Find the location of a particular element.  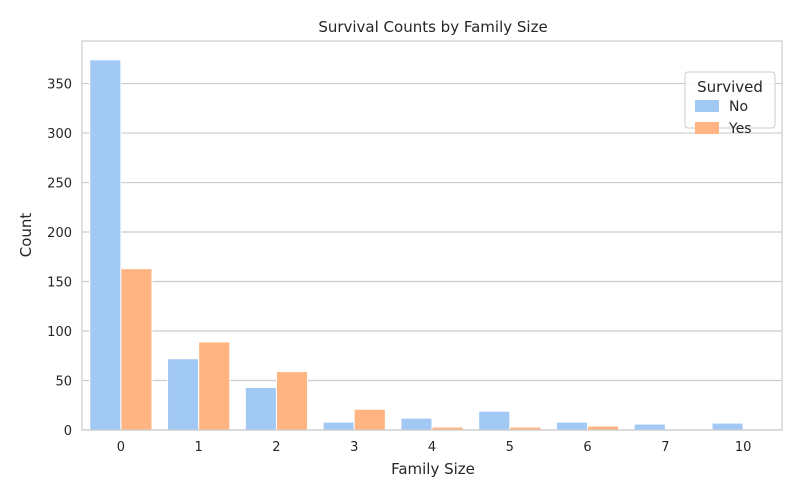

legend-swatch-yes is located at coordinates (707, 128).